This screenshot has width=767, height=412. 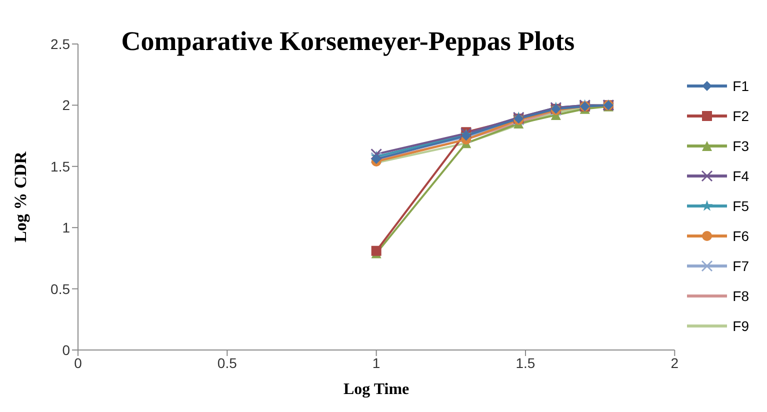 What do you see at coordinates (376, 362) in the screenshot?
I see `x-tick-label: 1` at bounding box center [376, 362].